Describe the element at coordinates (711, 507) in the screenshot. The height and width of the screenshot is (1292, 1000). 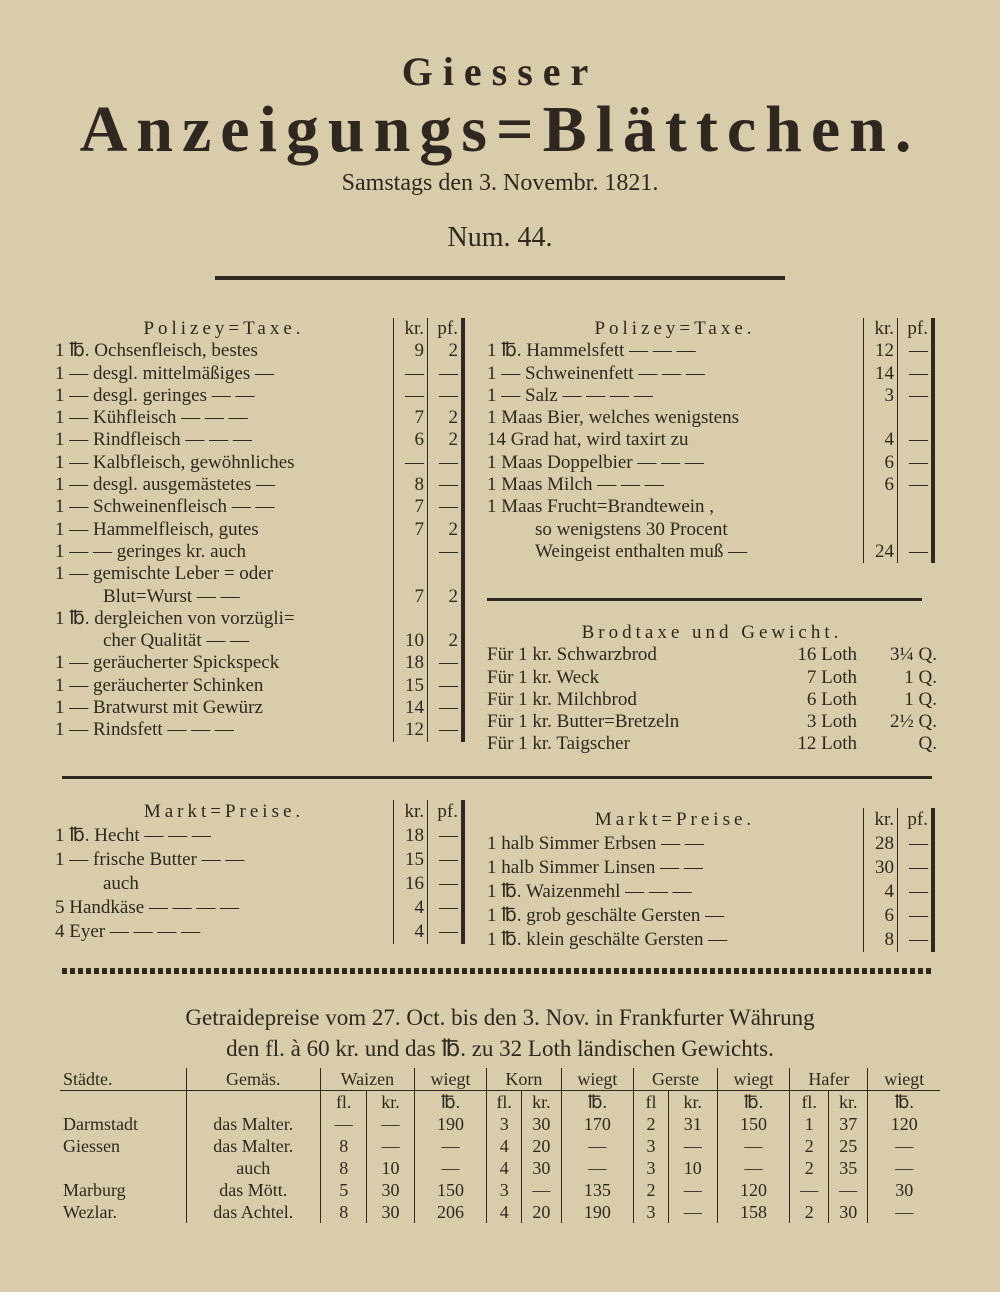
I see `table-row: 1 Maas Frucht=Brandtewein ,` at that location.